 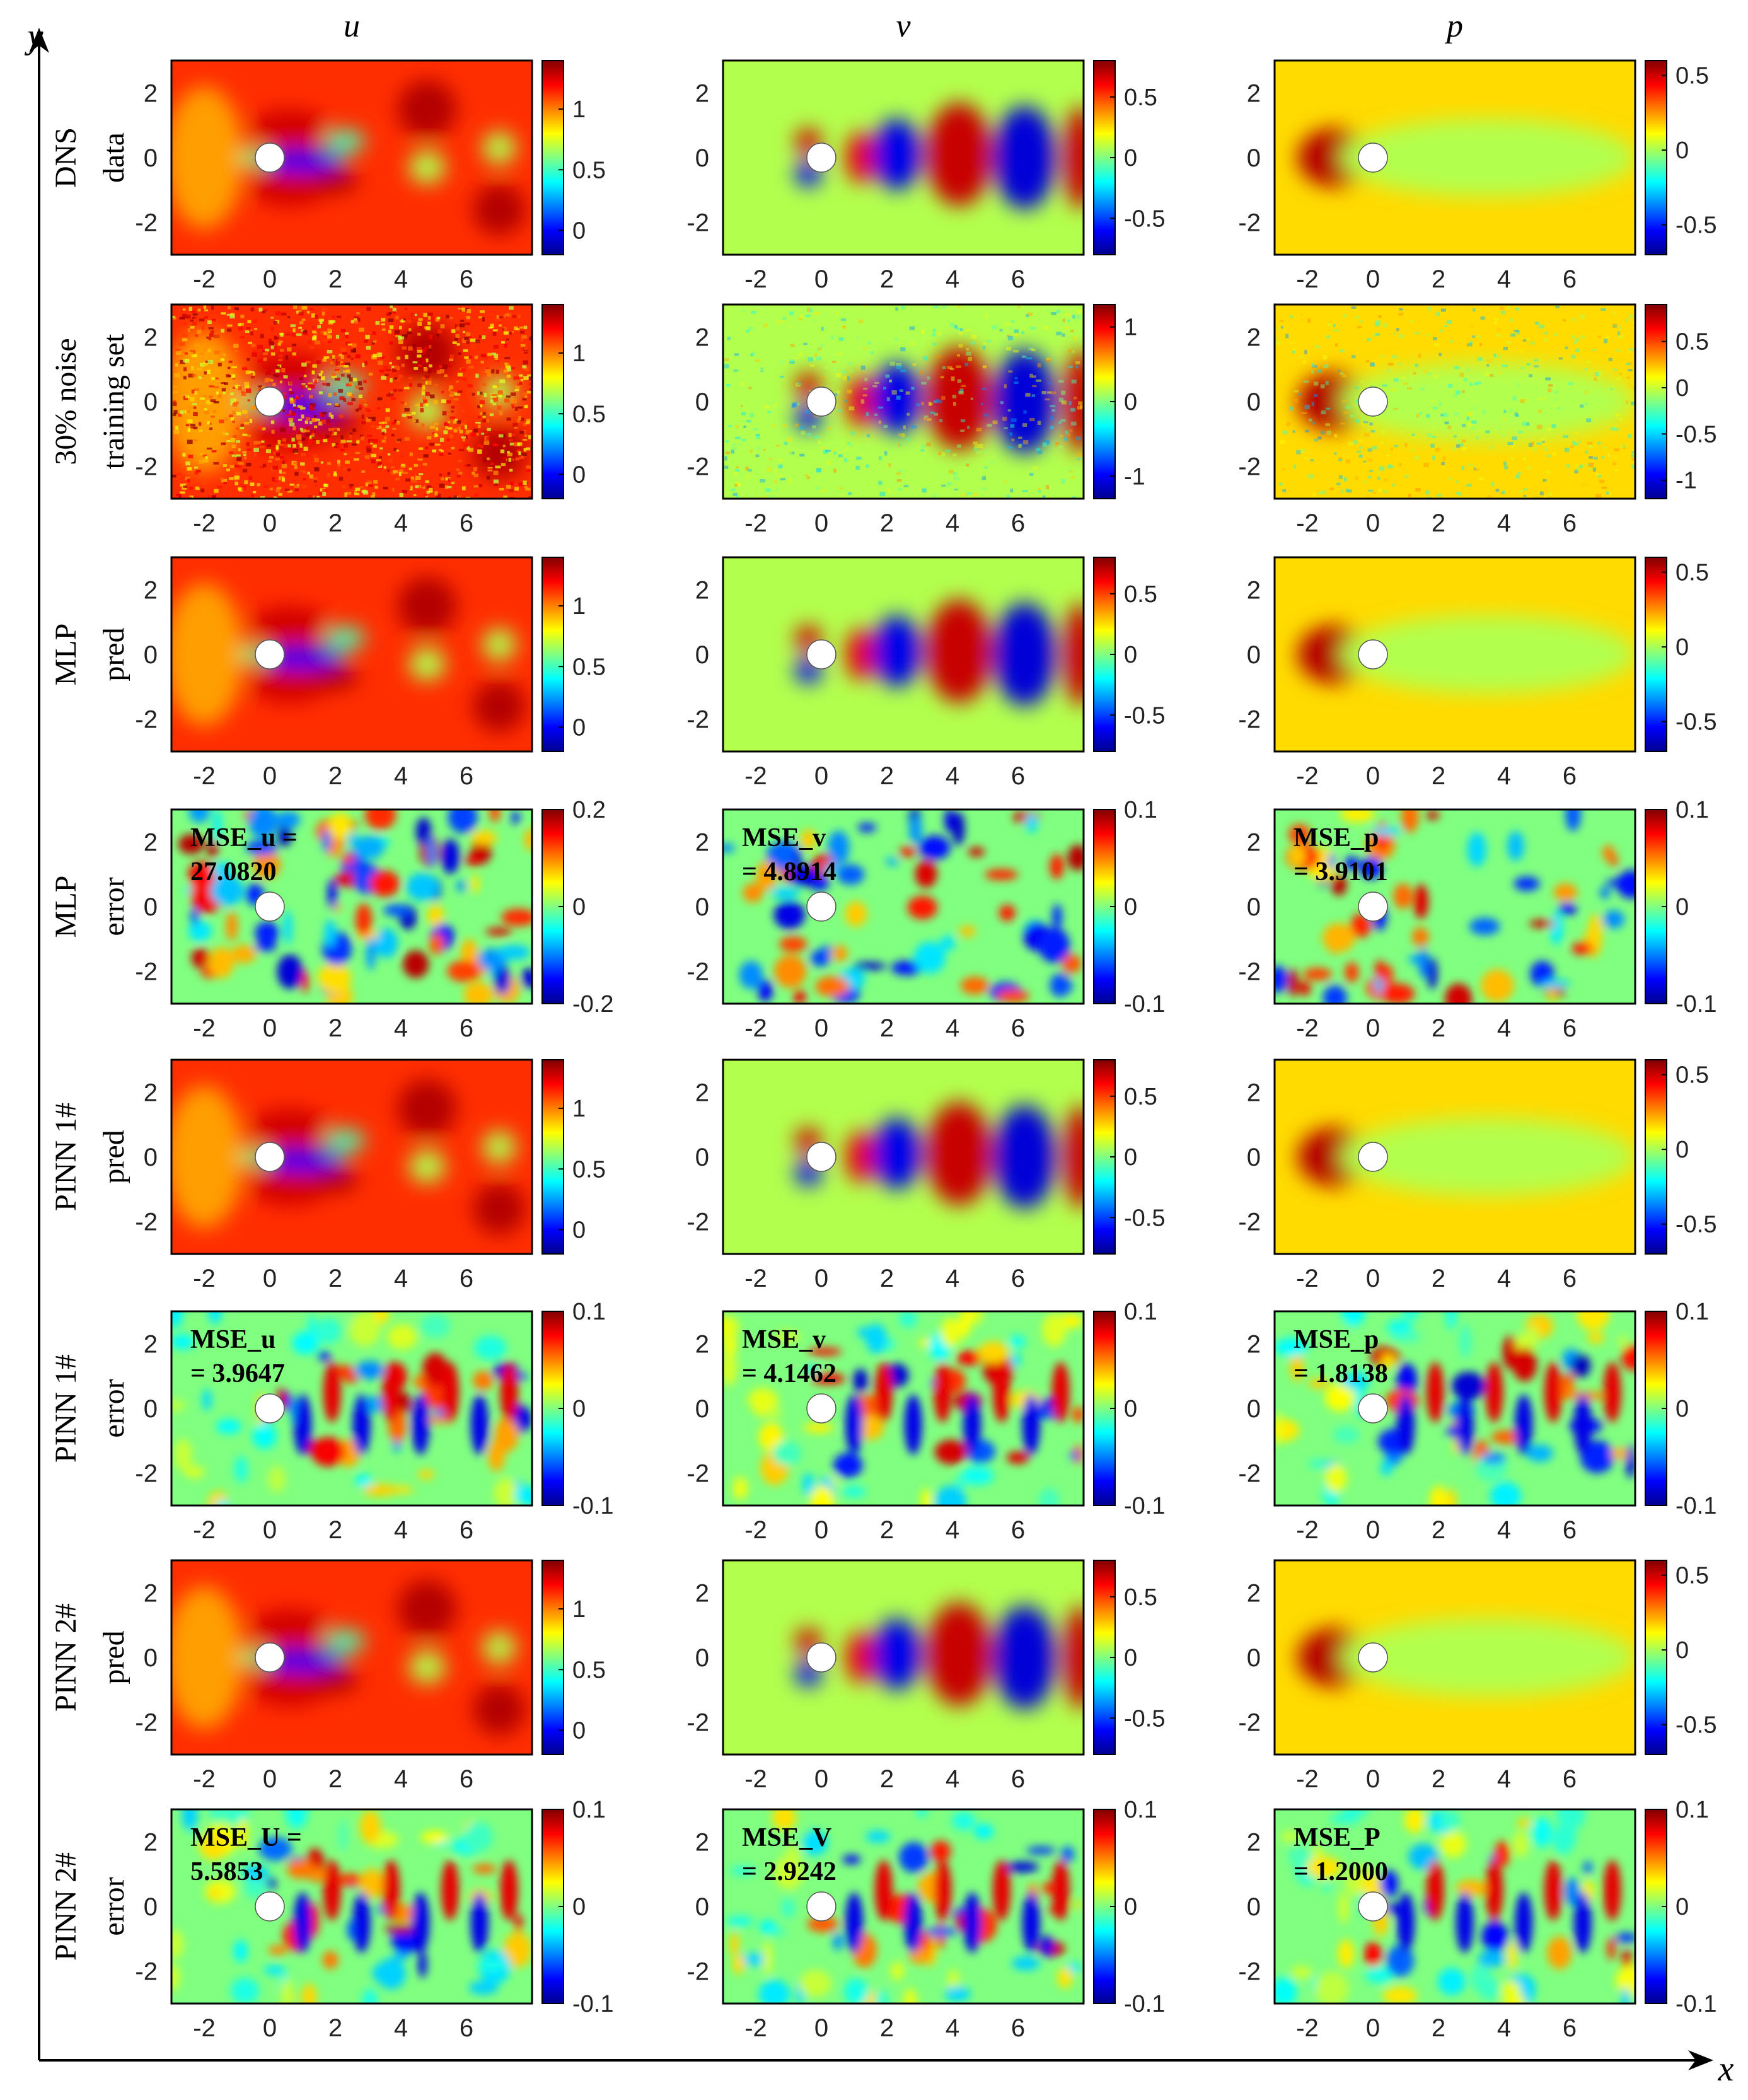 I want to click on mse-label: MSE_P, so click(x=1337, y=1837).